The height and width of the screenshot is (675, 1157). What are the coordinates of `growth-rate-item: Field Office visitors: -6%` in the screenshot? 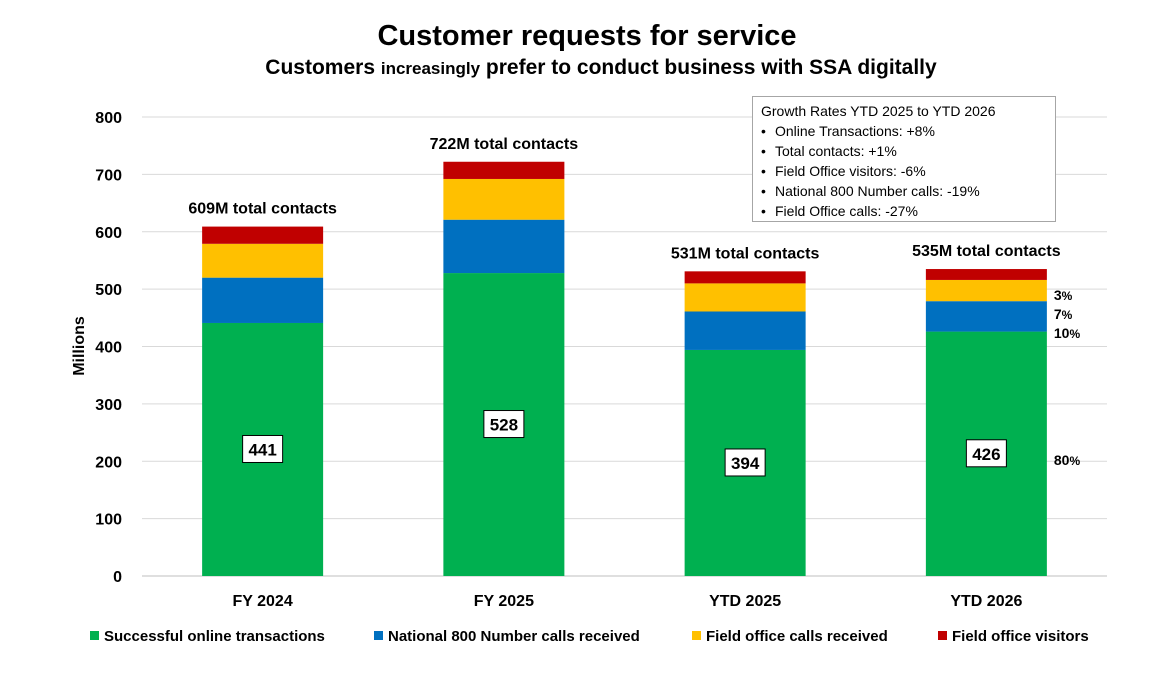 It's located at (904, 171).